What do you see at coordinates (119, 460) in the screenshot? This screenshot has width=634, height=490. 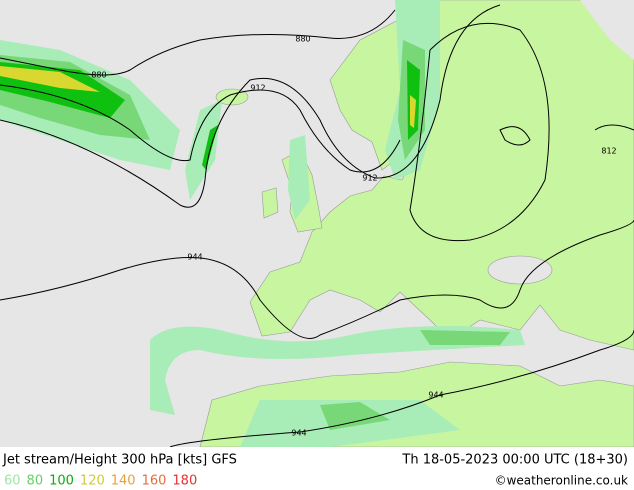 I see `footer-title: Jet stream/Height 300 hPa [kts] GFS` at bounding box center [119, 460].